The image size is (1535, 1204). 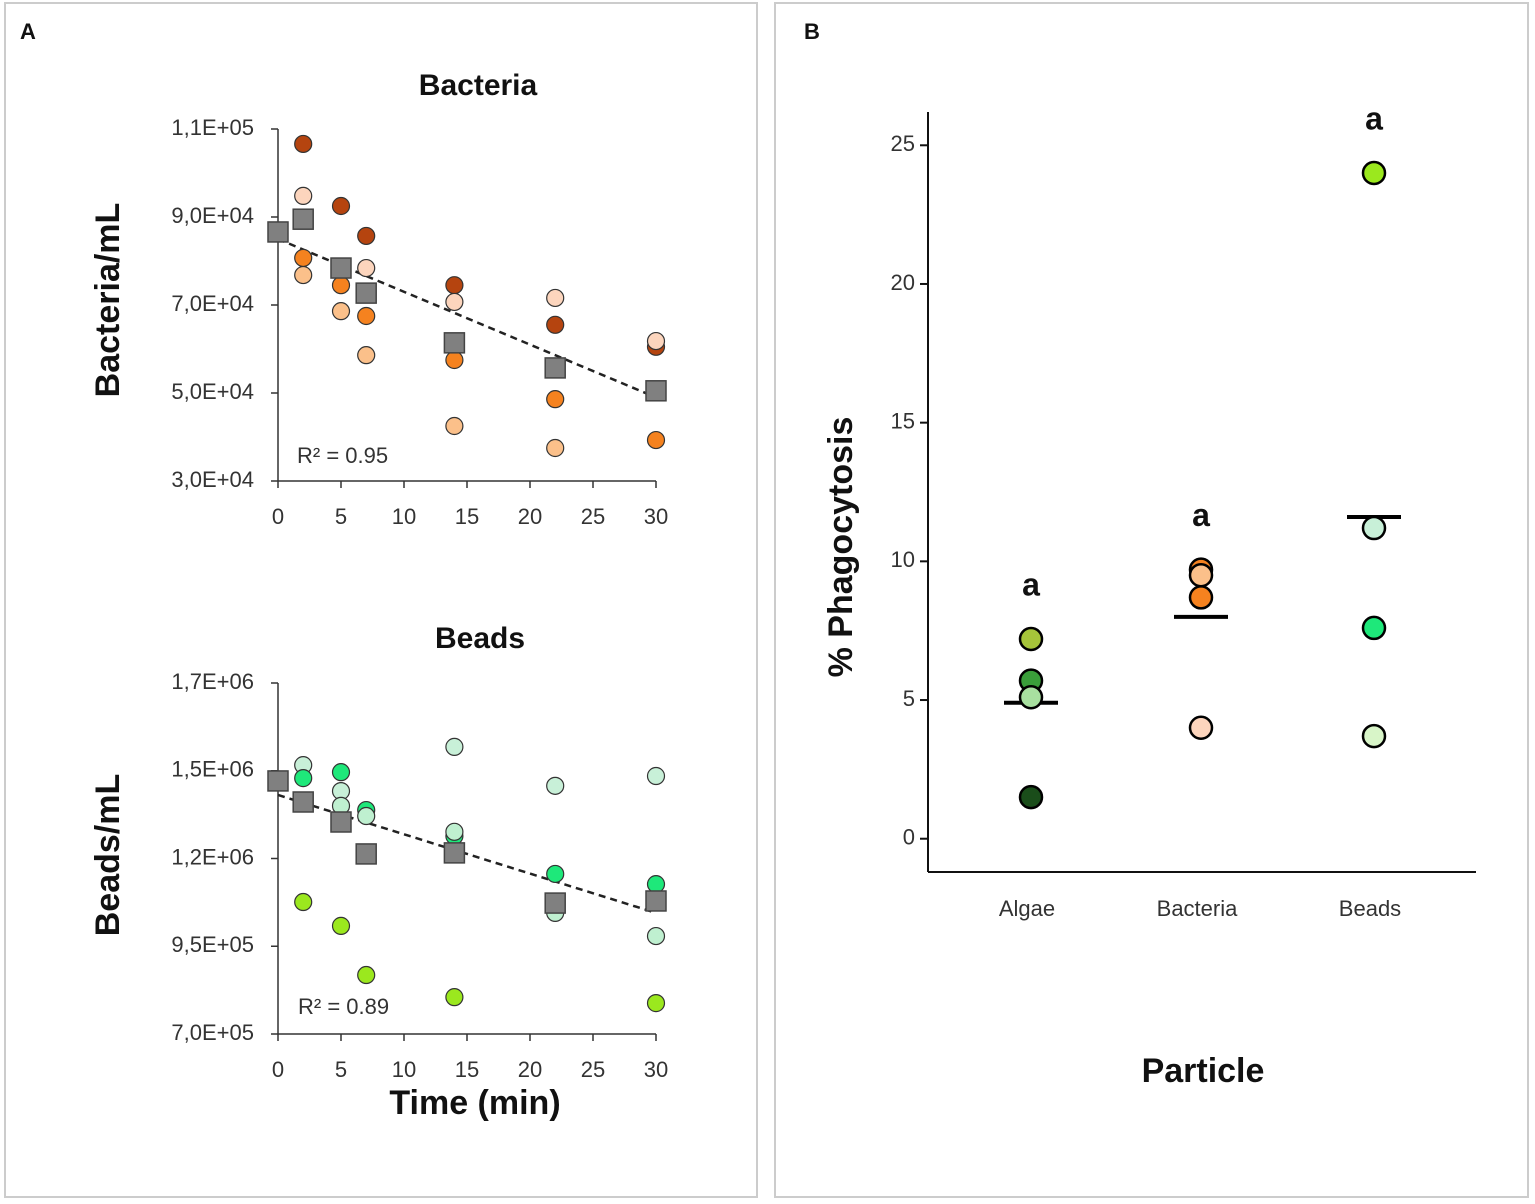 What do you see at coordinates (474, 1103) in the screenshot?
I see `x-axis-label: Time (min)` at bounding box center [474, 1103].